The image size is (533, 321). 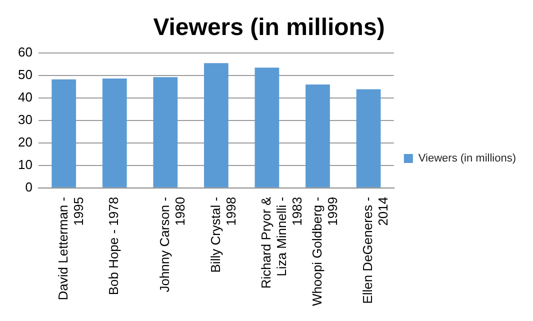 What do you see at coordinates (223, 234) in the screenshot?
I see `x-tick-label: Billy Crystal - 1998` at bounding box center [223, 234].